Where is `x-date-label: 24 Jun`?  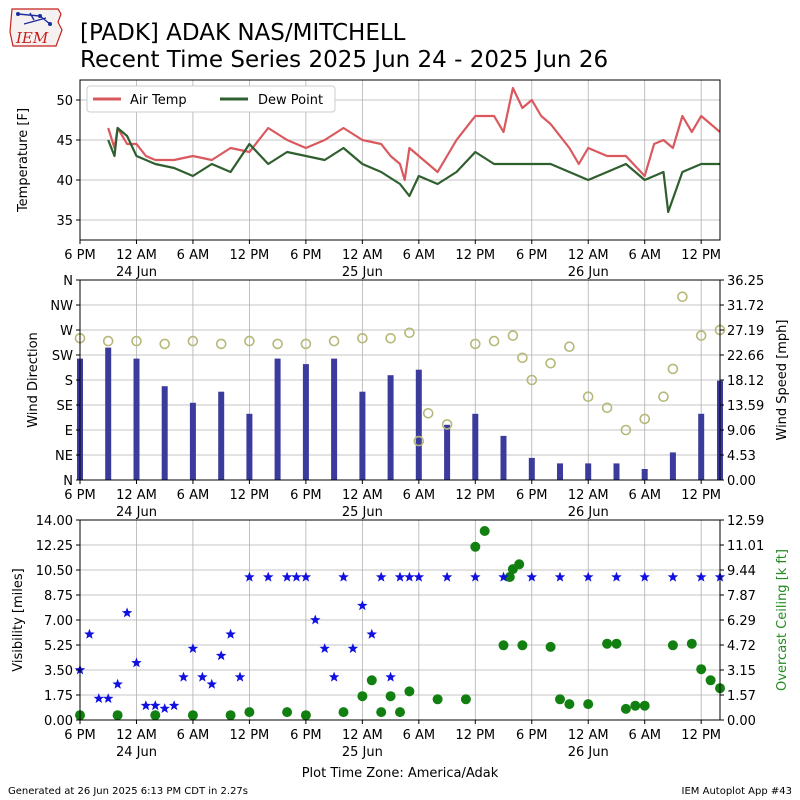 x-date-label: 24 Jun is located at coordinates (136, 512).